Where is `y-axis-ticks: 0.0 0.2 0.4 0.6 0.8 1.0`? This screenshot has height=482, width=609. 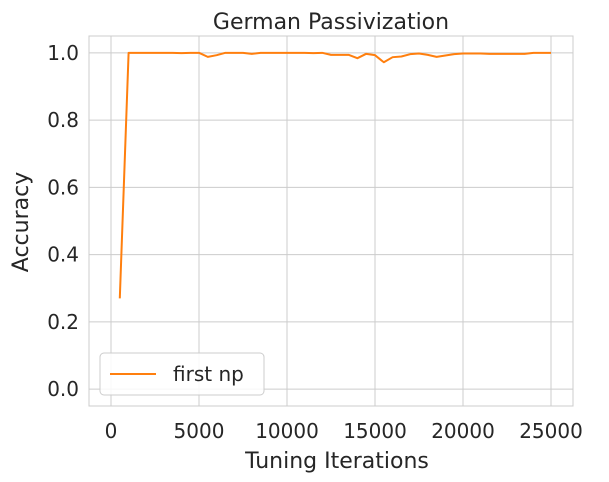
y-axis-ticks: 0.0 0.2 0.4 0.6 0.8 1.0 is located at coordinates (63, 221).